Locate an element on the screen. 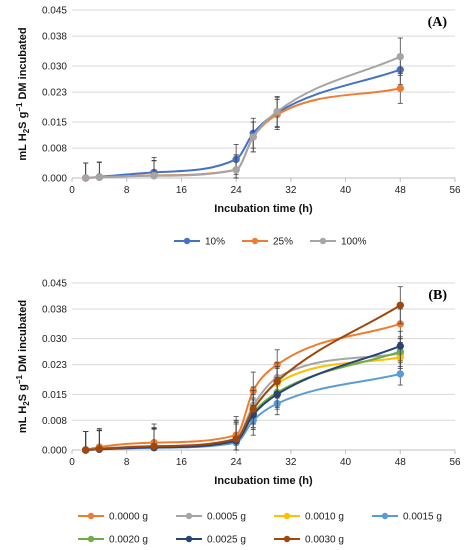 The image size is (465, 550). legend-label: 10% is located at coordinates (215, 242).